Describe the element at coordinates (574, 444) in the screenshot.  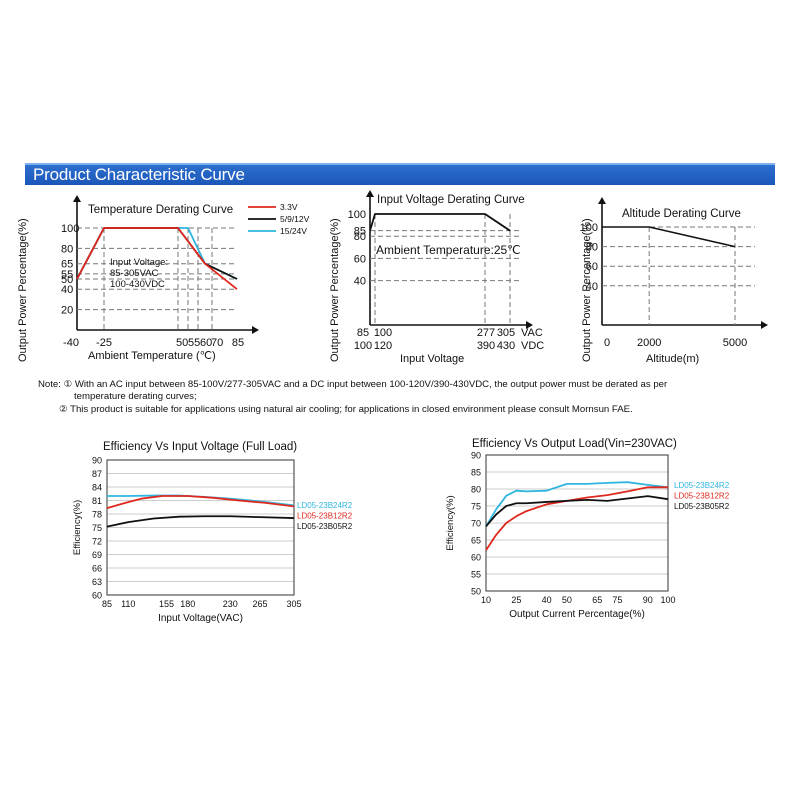
I see `chart-title: Efficiency Vs Output Load(Vin=230VAC)` at that location.